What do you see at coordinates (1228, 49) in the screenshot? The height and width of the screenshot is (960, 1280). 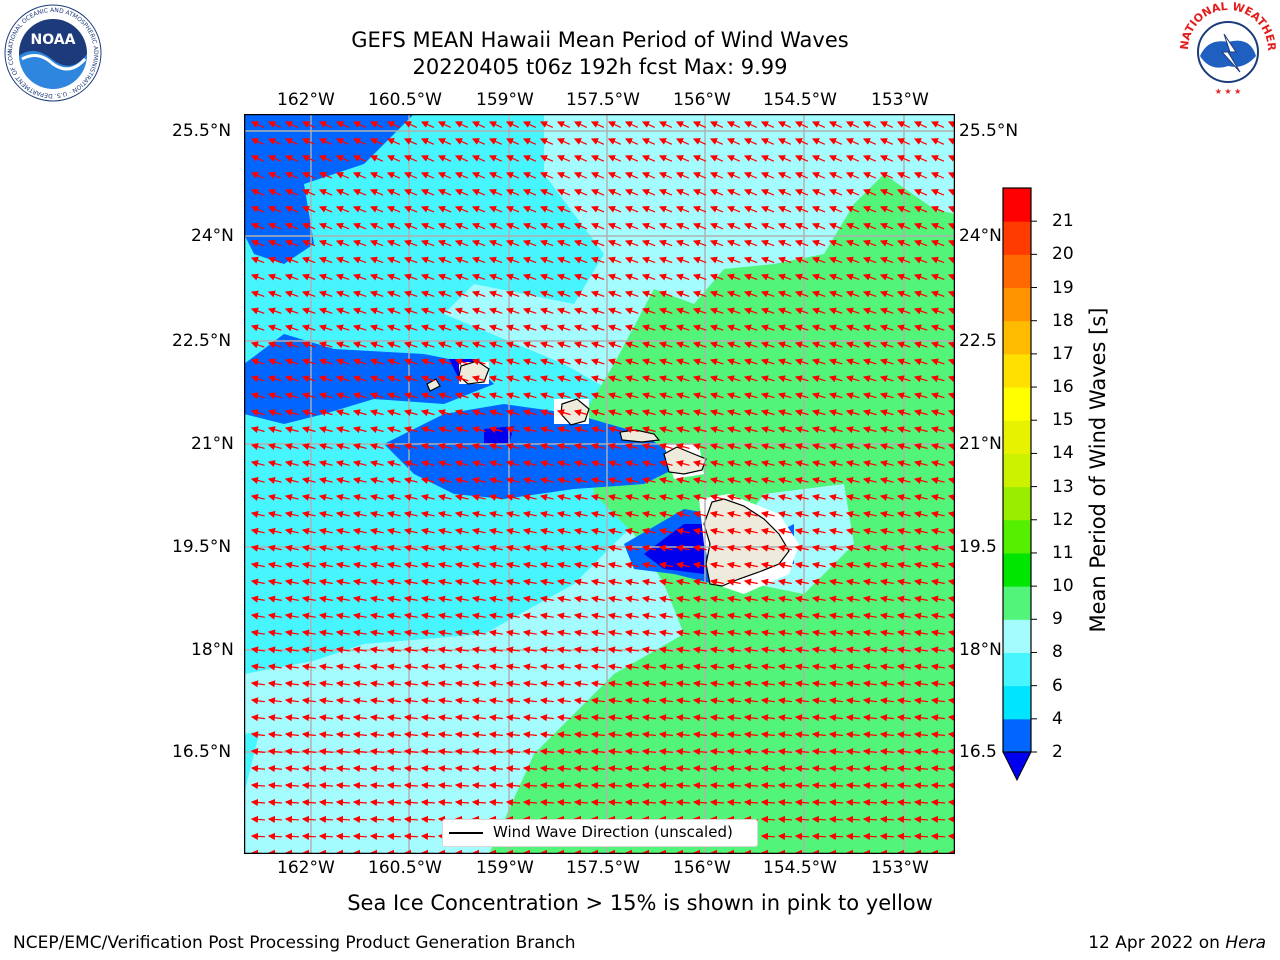 I see `nws-logo: NATIONAL WEATHER SERVICE ★ ★ ★` at bounding box center [1228, 49].